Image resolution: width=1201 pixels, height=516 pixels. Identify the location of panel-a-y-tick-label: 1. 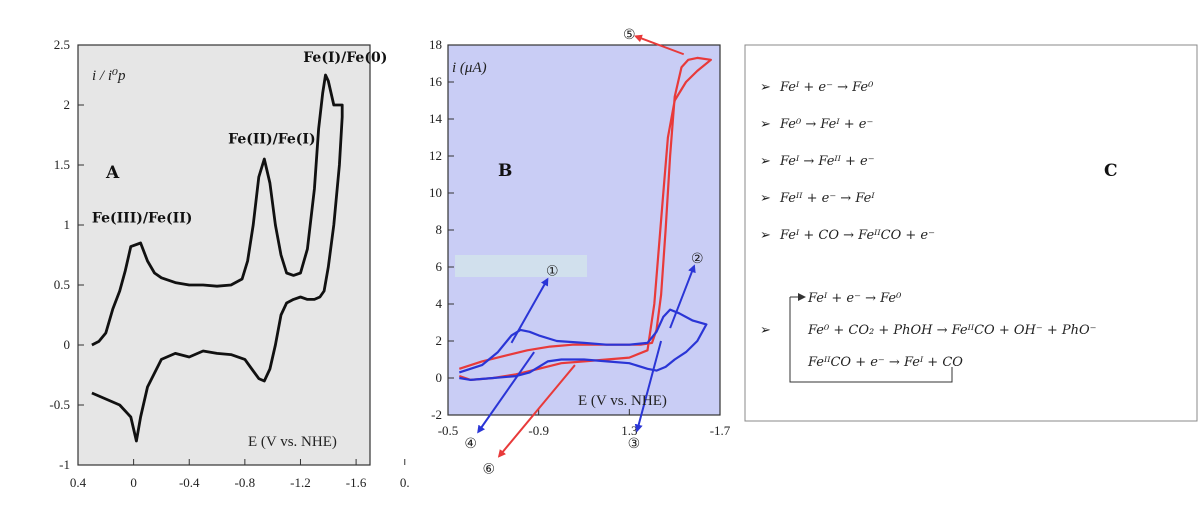
(67, 224).